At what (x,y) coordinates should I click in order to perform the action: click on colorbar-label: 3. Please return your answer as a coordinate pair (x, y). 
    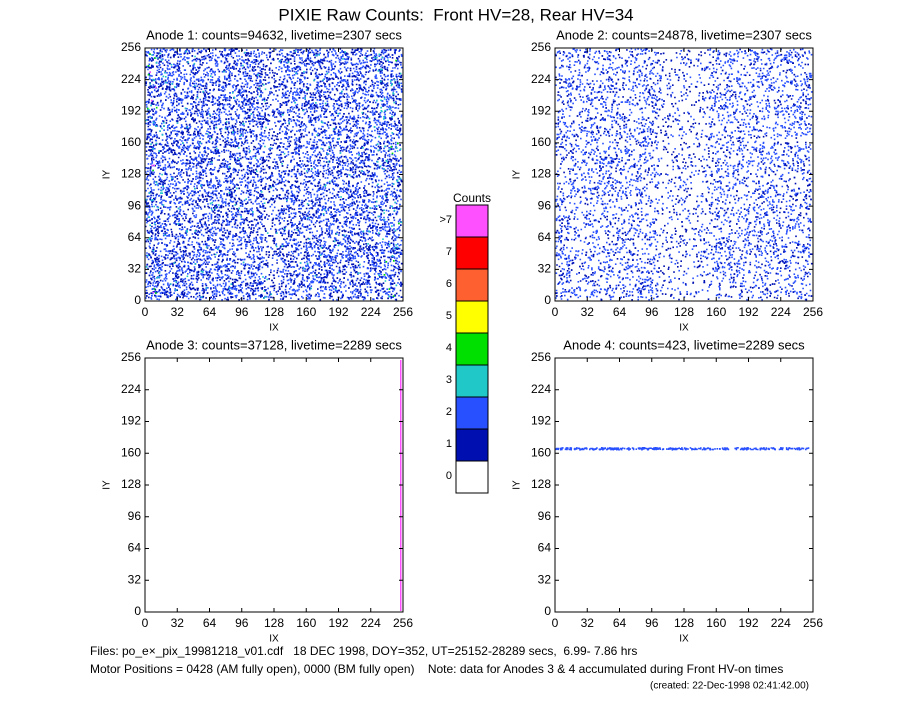
    Looking at the image, I should click on (449, 380).